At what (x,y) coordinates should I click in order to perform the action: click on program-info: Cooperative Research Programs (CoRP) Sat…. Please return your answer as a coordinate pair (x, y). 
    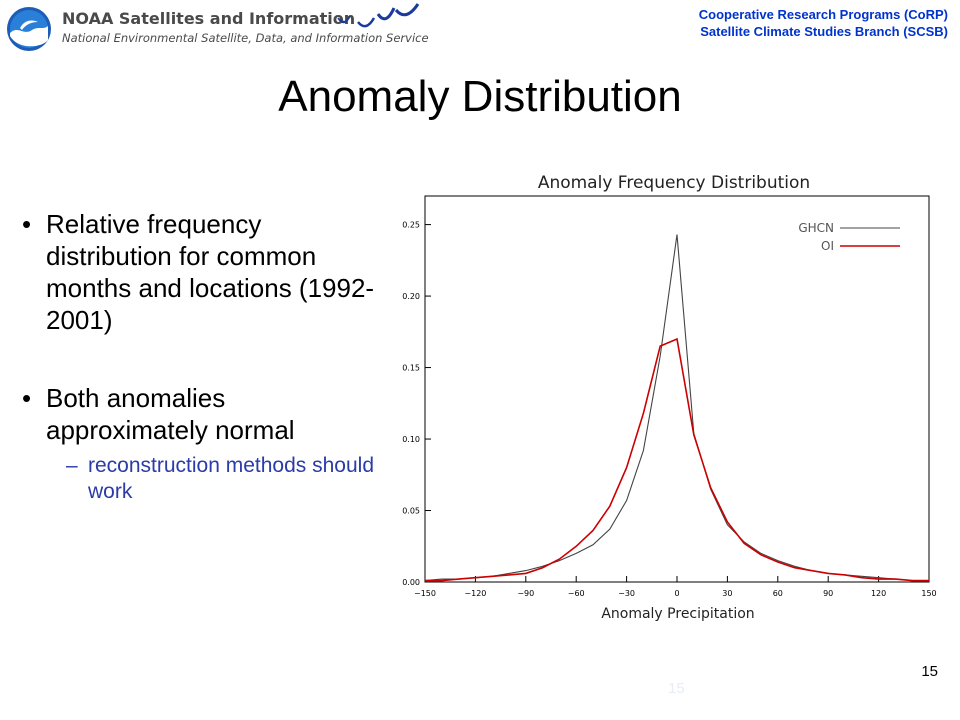
    Looking at the image, I should click on (823, 23).